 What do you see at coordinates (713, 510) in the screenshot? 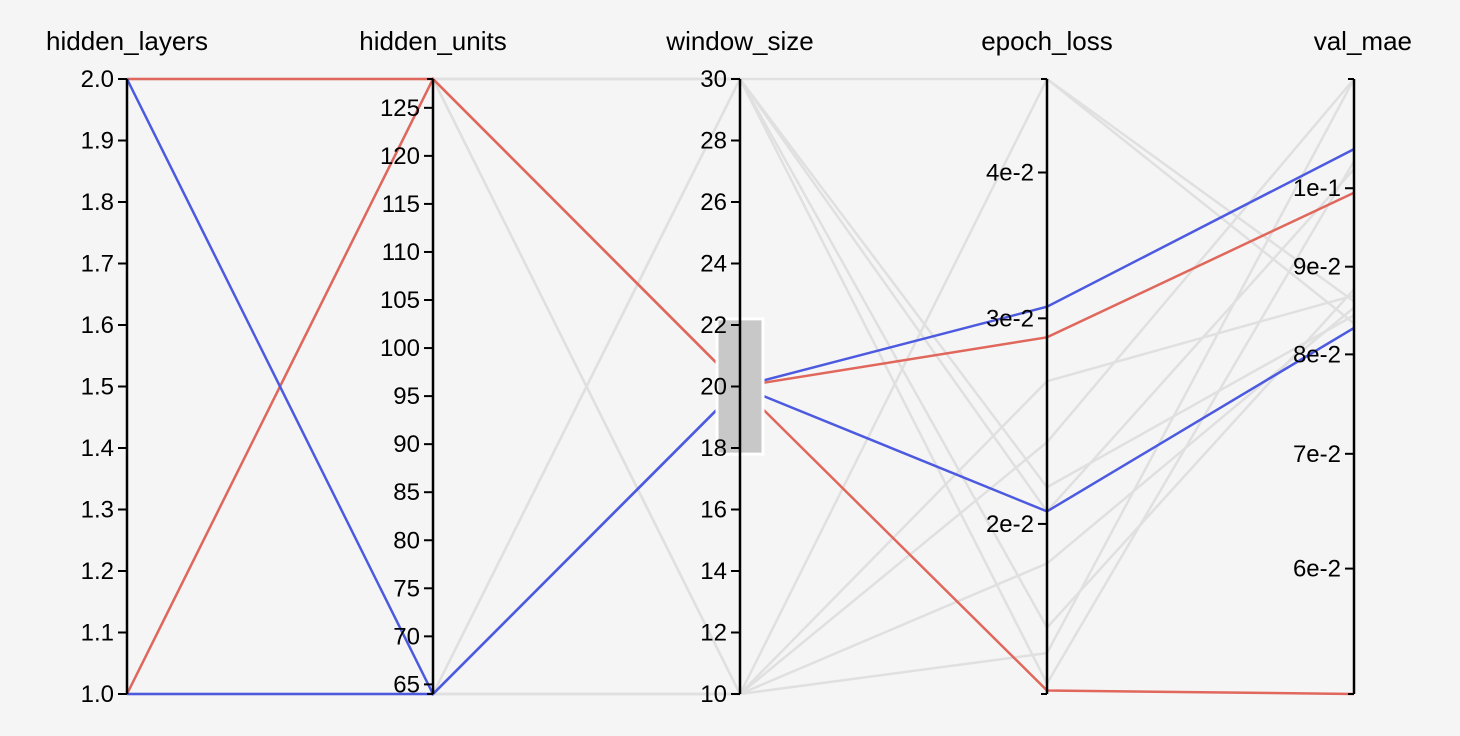
I see `tick-label: 16` at bounding box center [713, 510].